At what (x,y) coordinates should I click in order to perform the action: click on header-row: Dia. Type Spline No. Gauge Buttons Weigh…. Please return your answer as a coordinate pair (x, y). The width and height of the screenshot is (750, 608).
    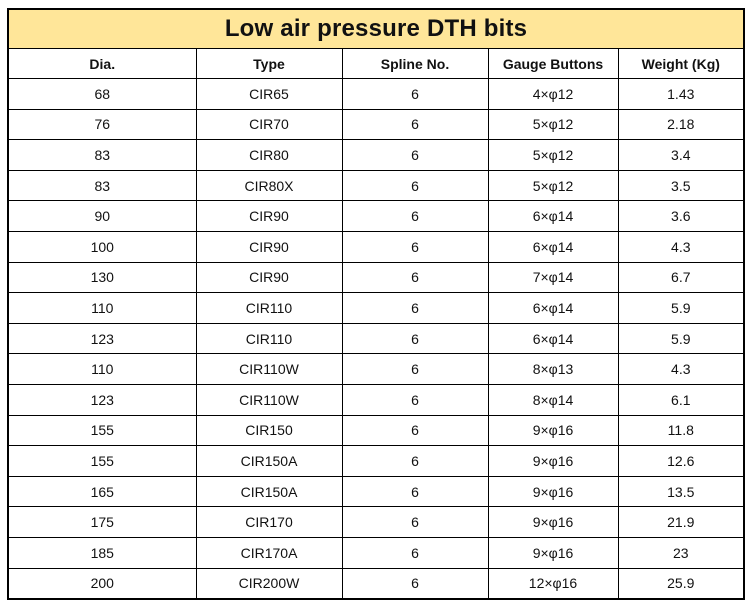
    Looking at the image, I should click on (376, 63).